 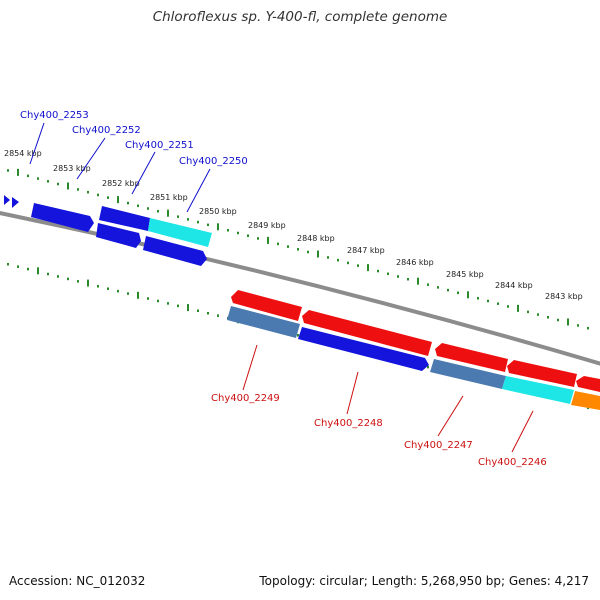 What do you see at coordinates (15, 202) in the screenshot?
I see `gene-arrow-chy400-2253-b` at bounding box center [15, 202].